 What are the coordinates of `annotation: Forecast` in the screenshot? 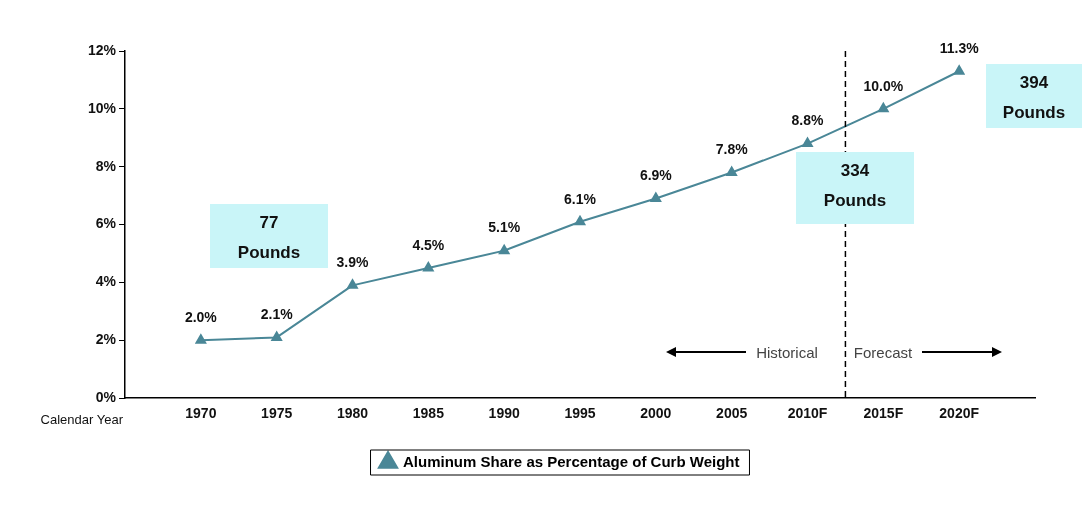 It's located at (883, 352).